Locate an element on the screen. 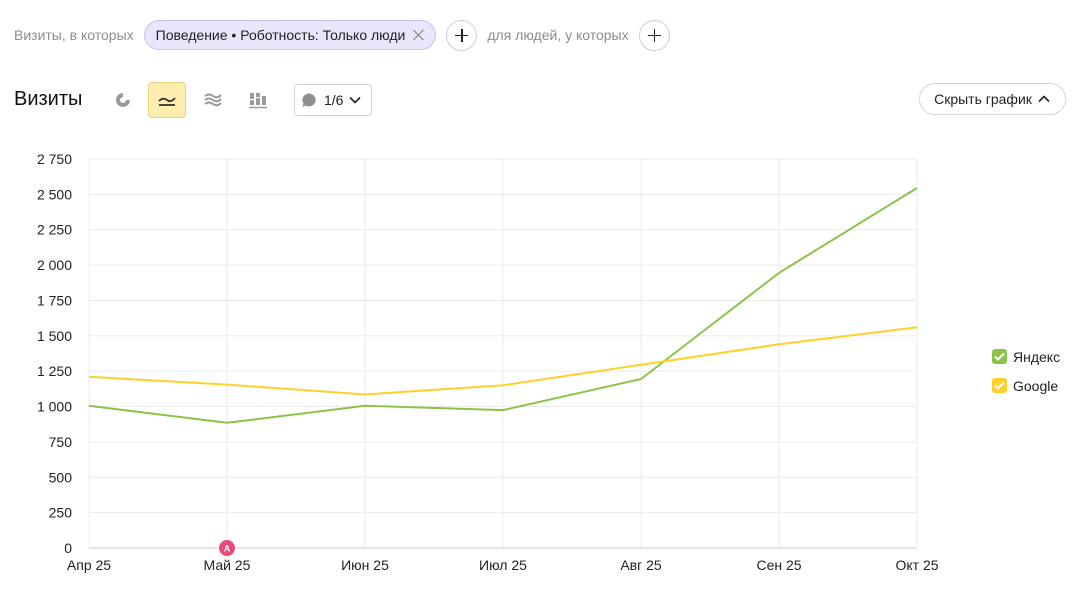 Image resolution: width=1086 pixels, height=597 pixels. line-chart-button is located at coordinates (167, 100).